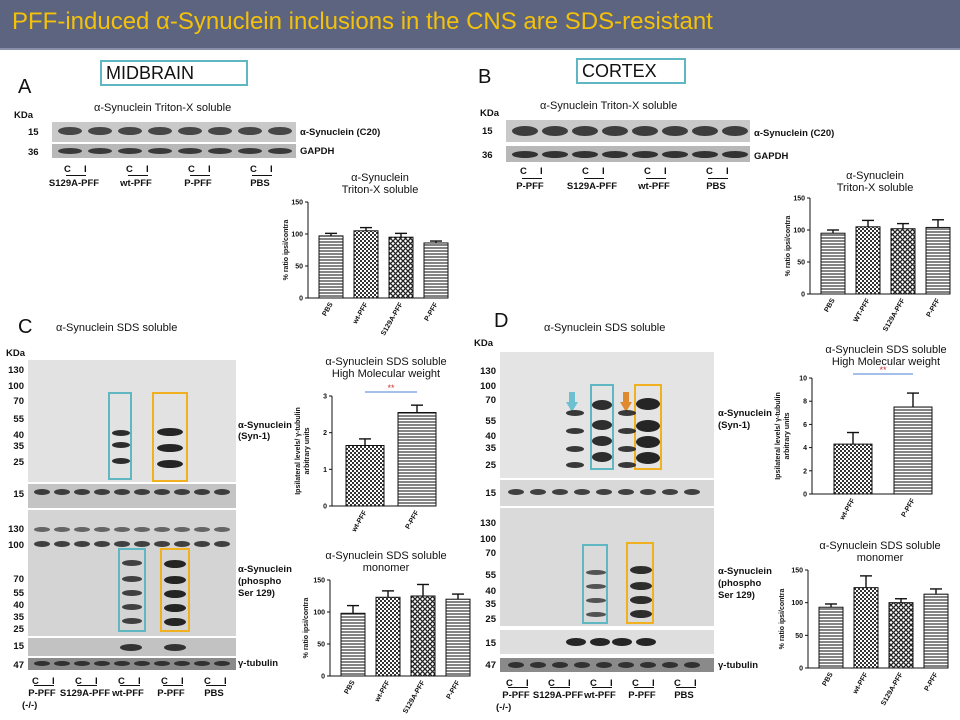 The width and height of the screenshot is (960, 720). I want to click on chart-a-title: α-Synuclein Triton-X soluble, so click(380, 184).